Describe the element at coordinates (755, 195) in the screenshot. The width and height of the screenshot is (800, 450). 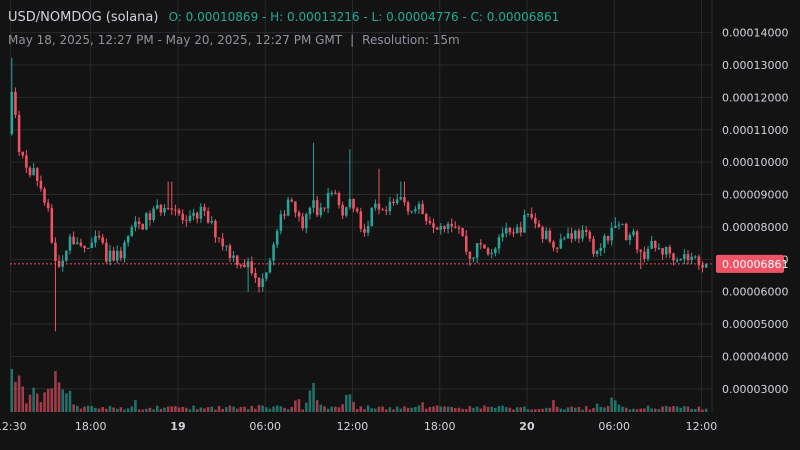
I see `y-tick-label: 0.00009000` at that location.